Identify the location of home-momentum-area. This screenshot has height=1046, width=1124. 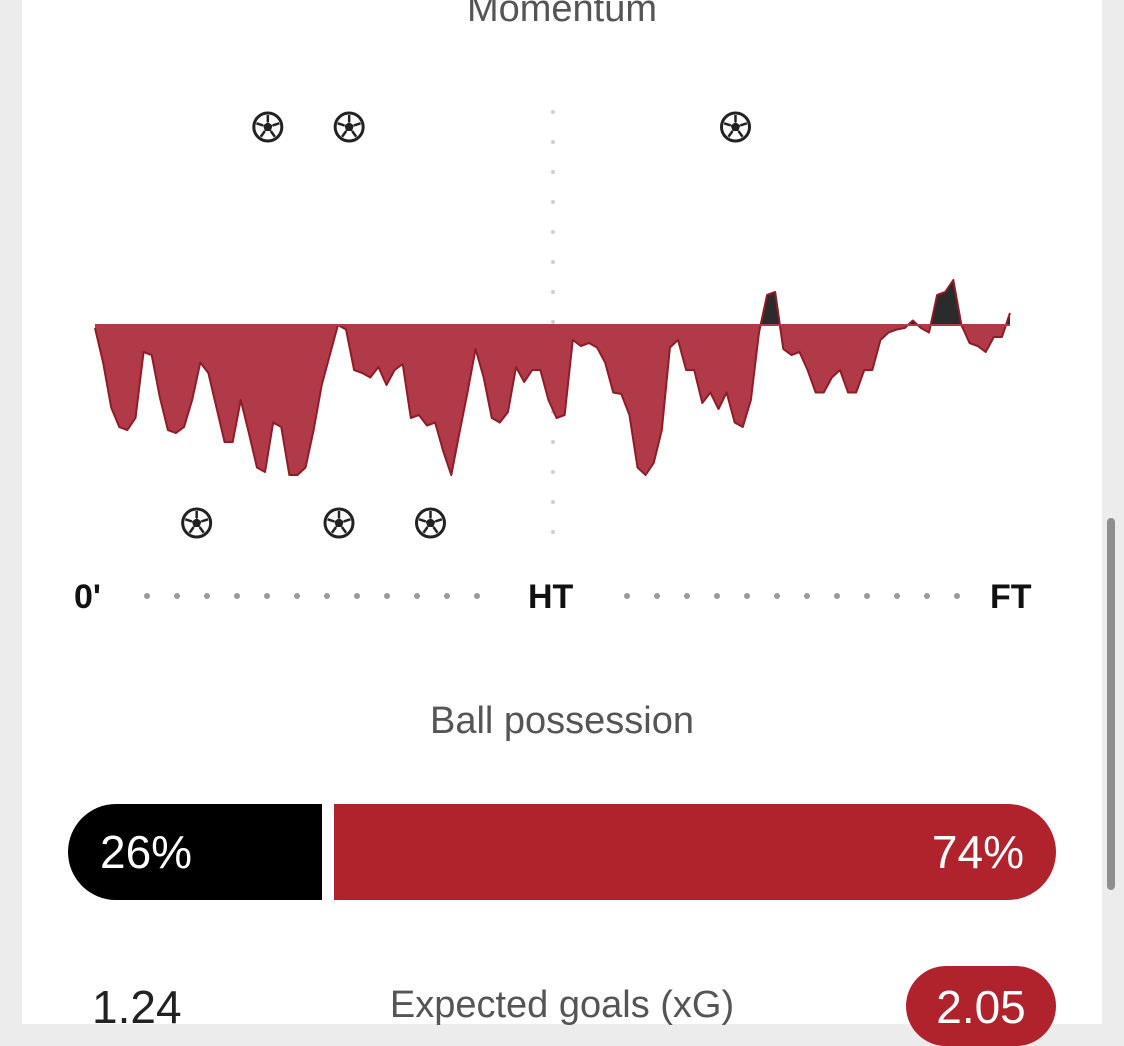
(552, 302).